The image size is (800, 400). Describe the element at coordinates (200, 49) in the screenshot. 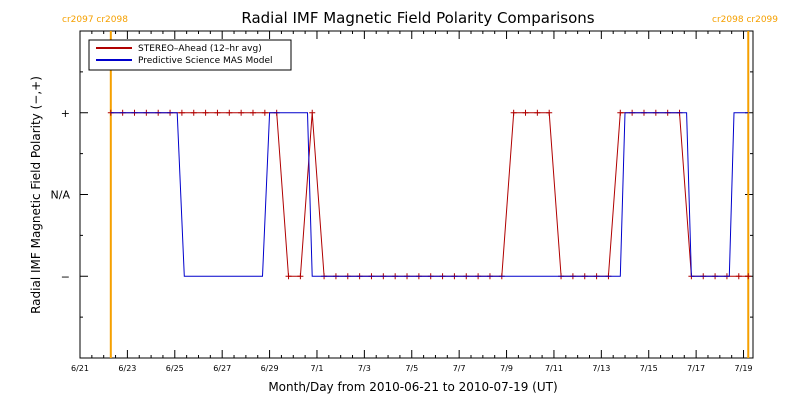

I see `legend-entry-label: STEREO–Ahead (12–hr avg)` at that location.